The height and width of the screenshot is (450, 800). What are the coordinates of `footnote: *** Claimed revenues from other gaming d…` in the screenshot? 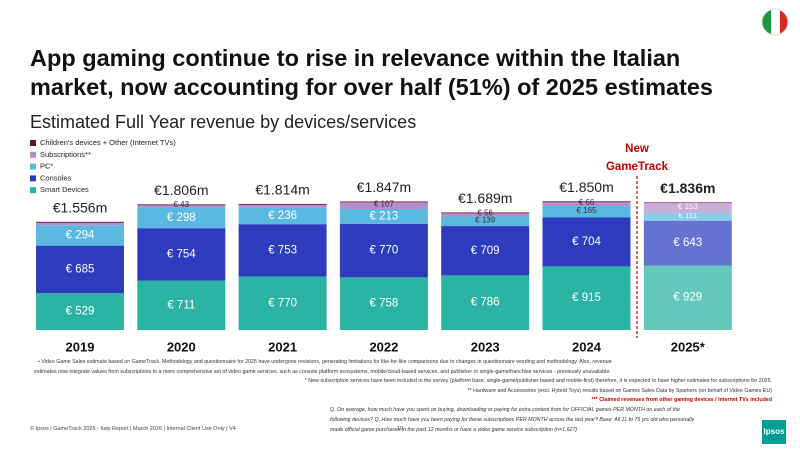 It's located at (681, 400).